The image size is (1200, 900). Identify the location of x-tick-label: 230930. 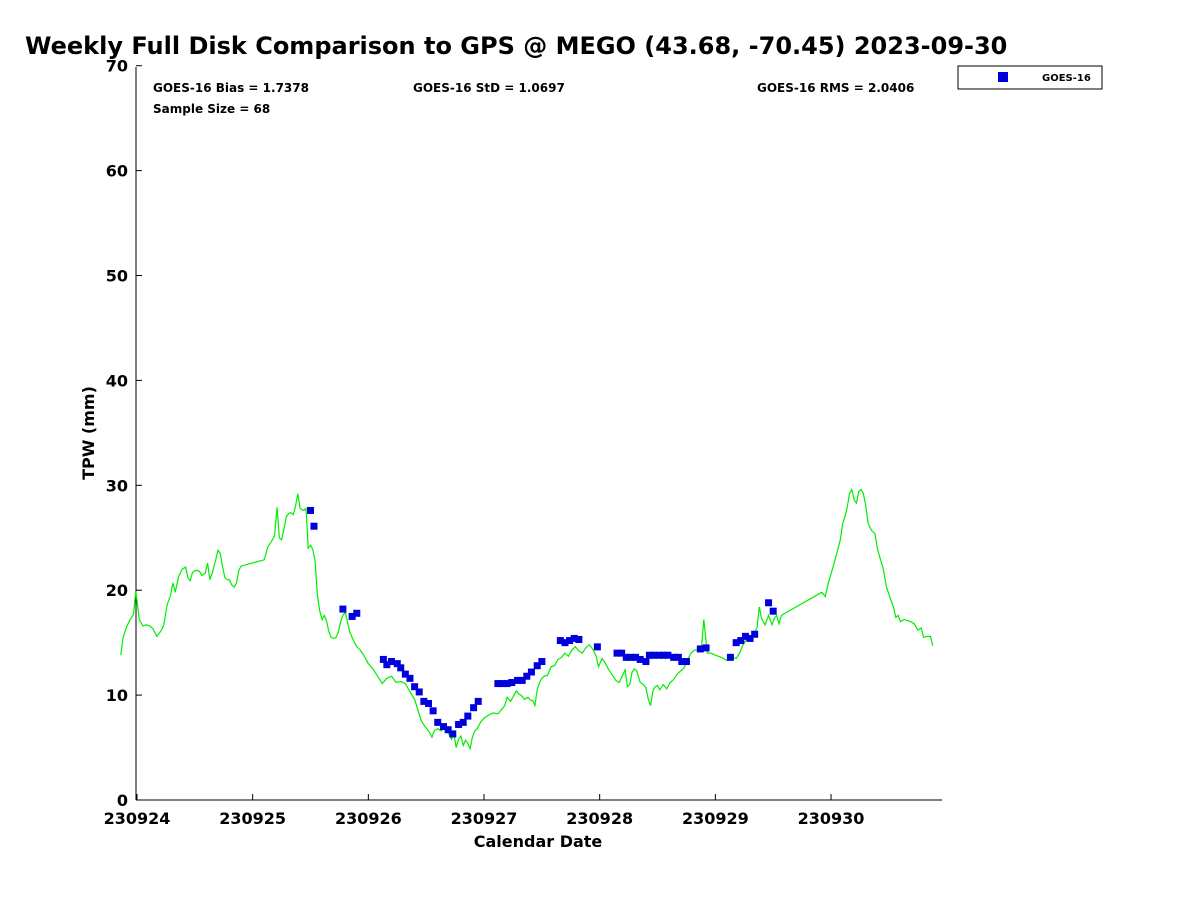
(831, 818).